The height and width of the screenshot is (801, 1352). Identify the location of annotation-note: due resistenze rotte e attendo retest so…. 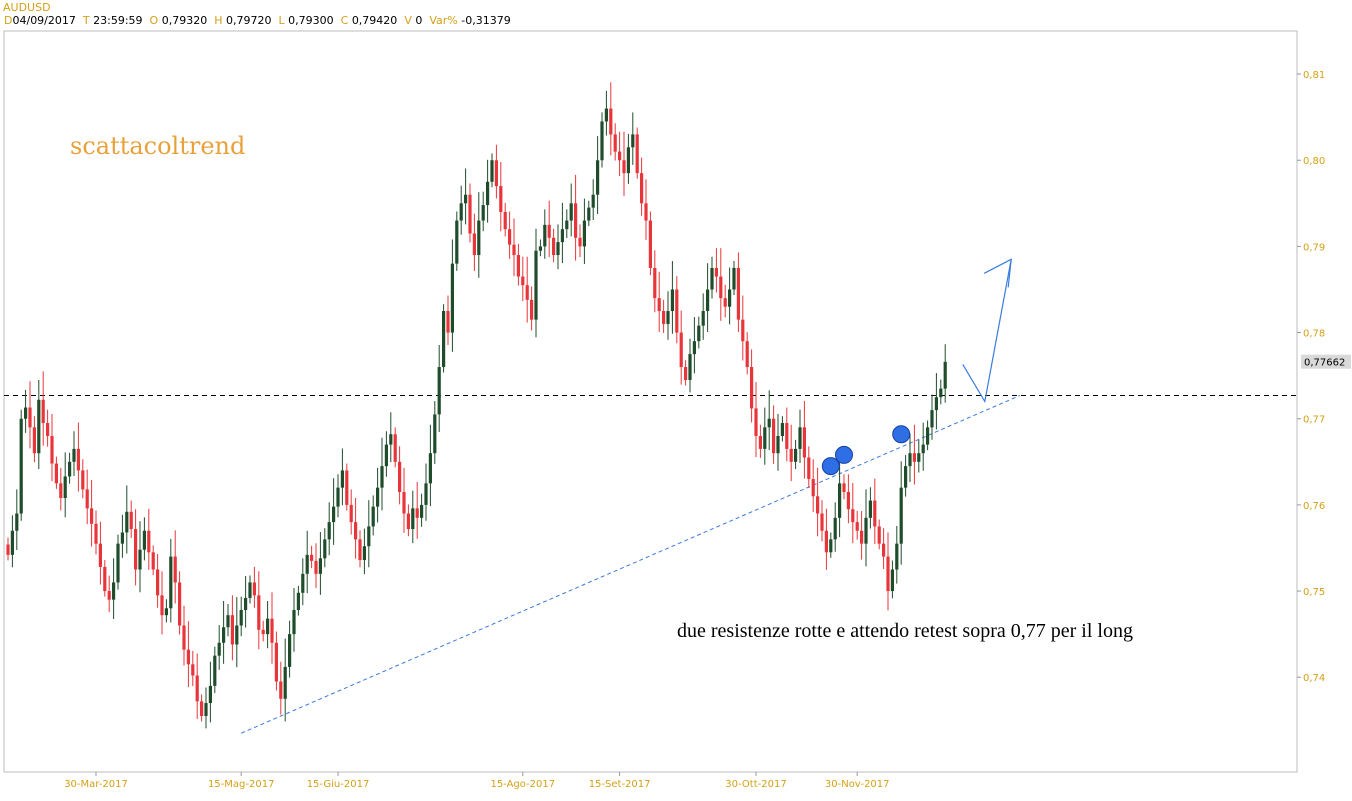
(905, 631).